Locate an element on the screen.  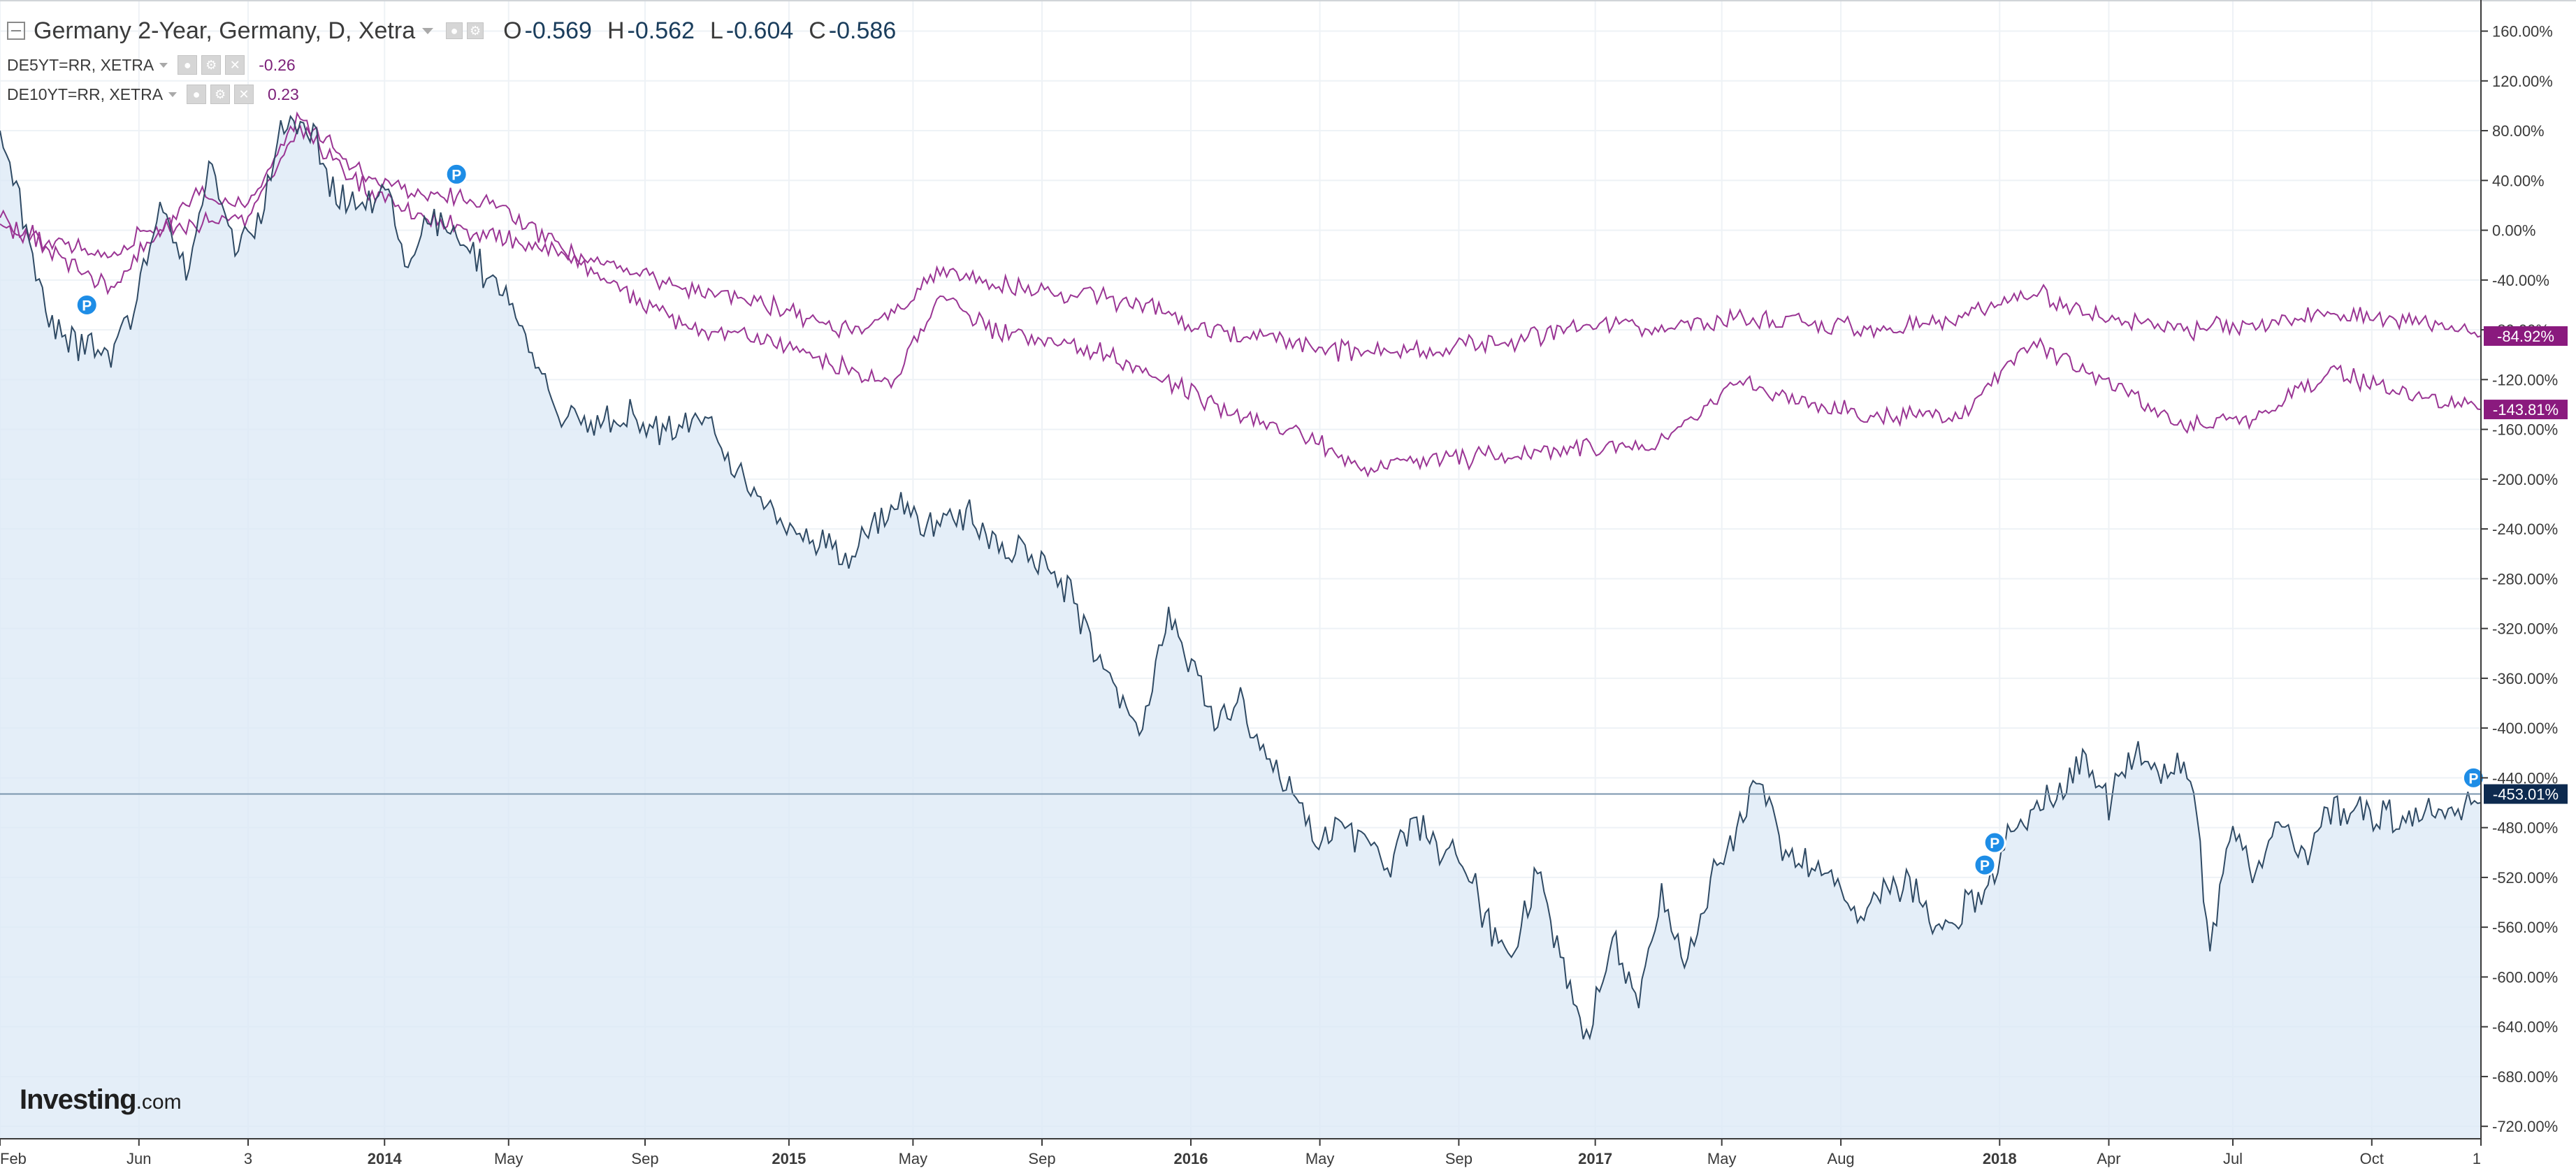
collapse-icon is located at coordinates (16, 31).